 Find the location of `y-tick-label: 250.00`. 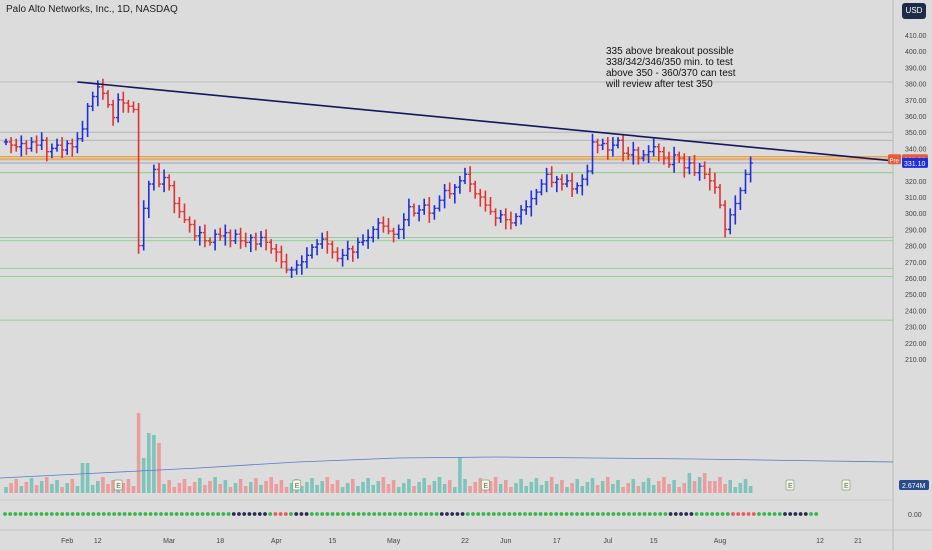

y-tick-label: 250.00 is located at coordinates (916, 295).